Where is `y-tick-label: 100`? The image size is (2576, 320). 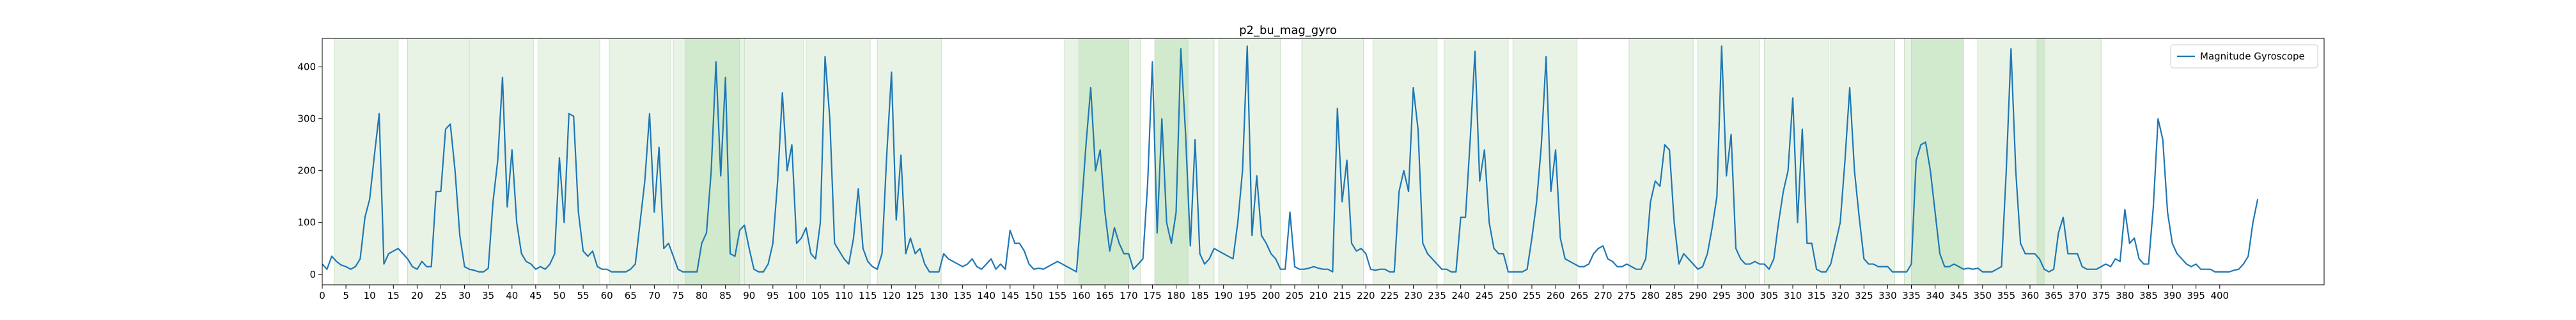
y-tick-label: 100 is located at coordinates (307, 222).